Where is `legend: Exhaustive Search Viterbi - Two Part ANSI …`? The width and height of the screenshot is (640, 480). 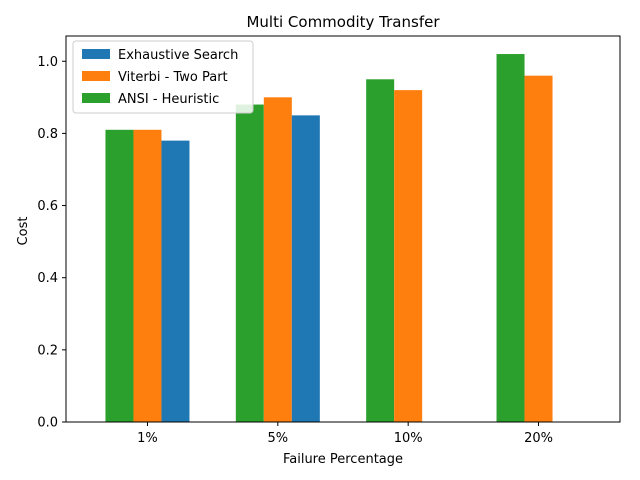
legend: Exhaustive Search Viterbi - Two Part ANSI … is located at coordinates (163, 77).